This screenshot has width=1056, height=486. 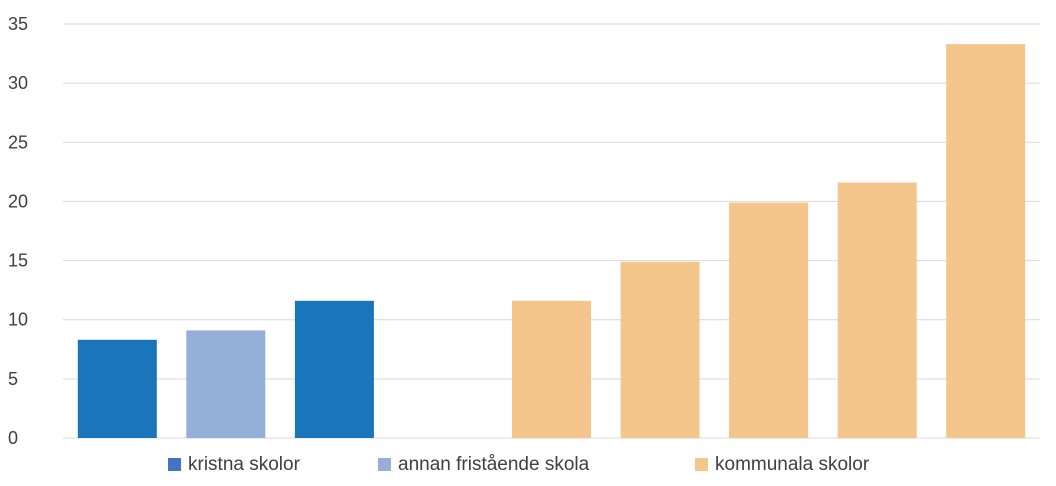 What do you see at coordinates (18, 83) in the screenshot?
I see `y-tick-label: 30` at bounding box center [18, 83].